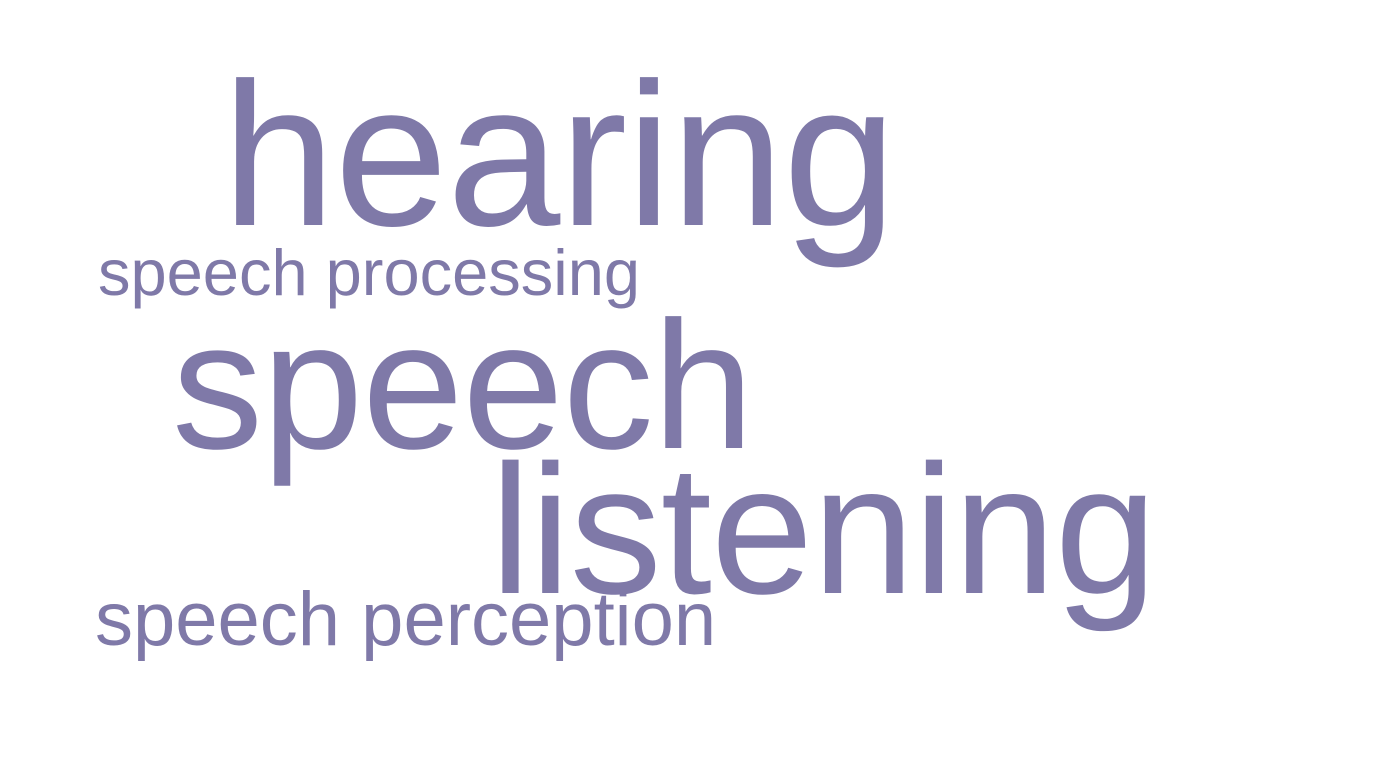 The width and height of the screenshot is (1400, 779). What do you see at coordinates (463, 385) in the screenshot?
I see `word-speech: speech` at bounding box center [463, 385].